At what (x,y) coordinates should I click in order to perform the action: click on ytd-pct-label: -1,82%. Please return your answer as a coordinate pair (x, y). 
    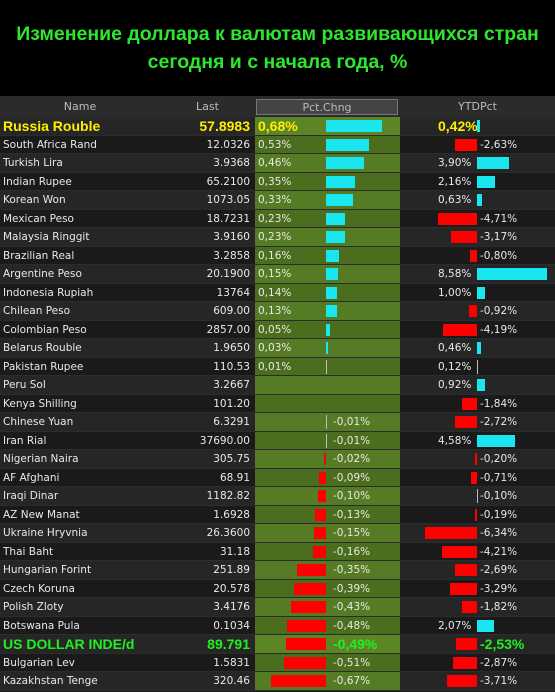
    Looking at the image, I should click on (499, 607).